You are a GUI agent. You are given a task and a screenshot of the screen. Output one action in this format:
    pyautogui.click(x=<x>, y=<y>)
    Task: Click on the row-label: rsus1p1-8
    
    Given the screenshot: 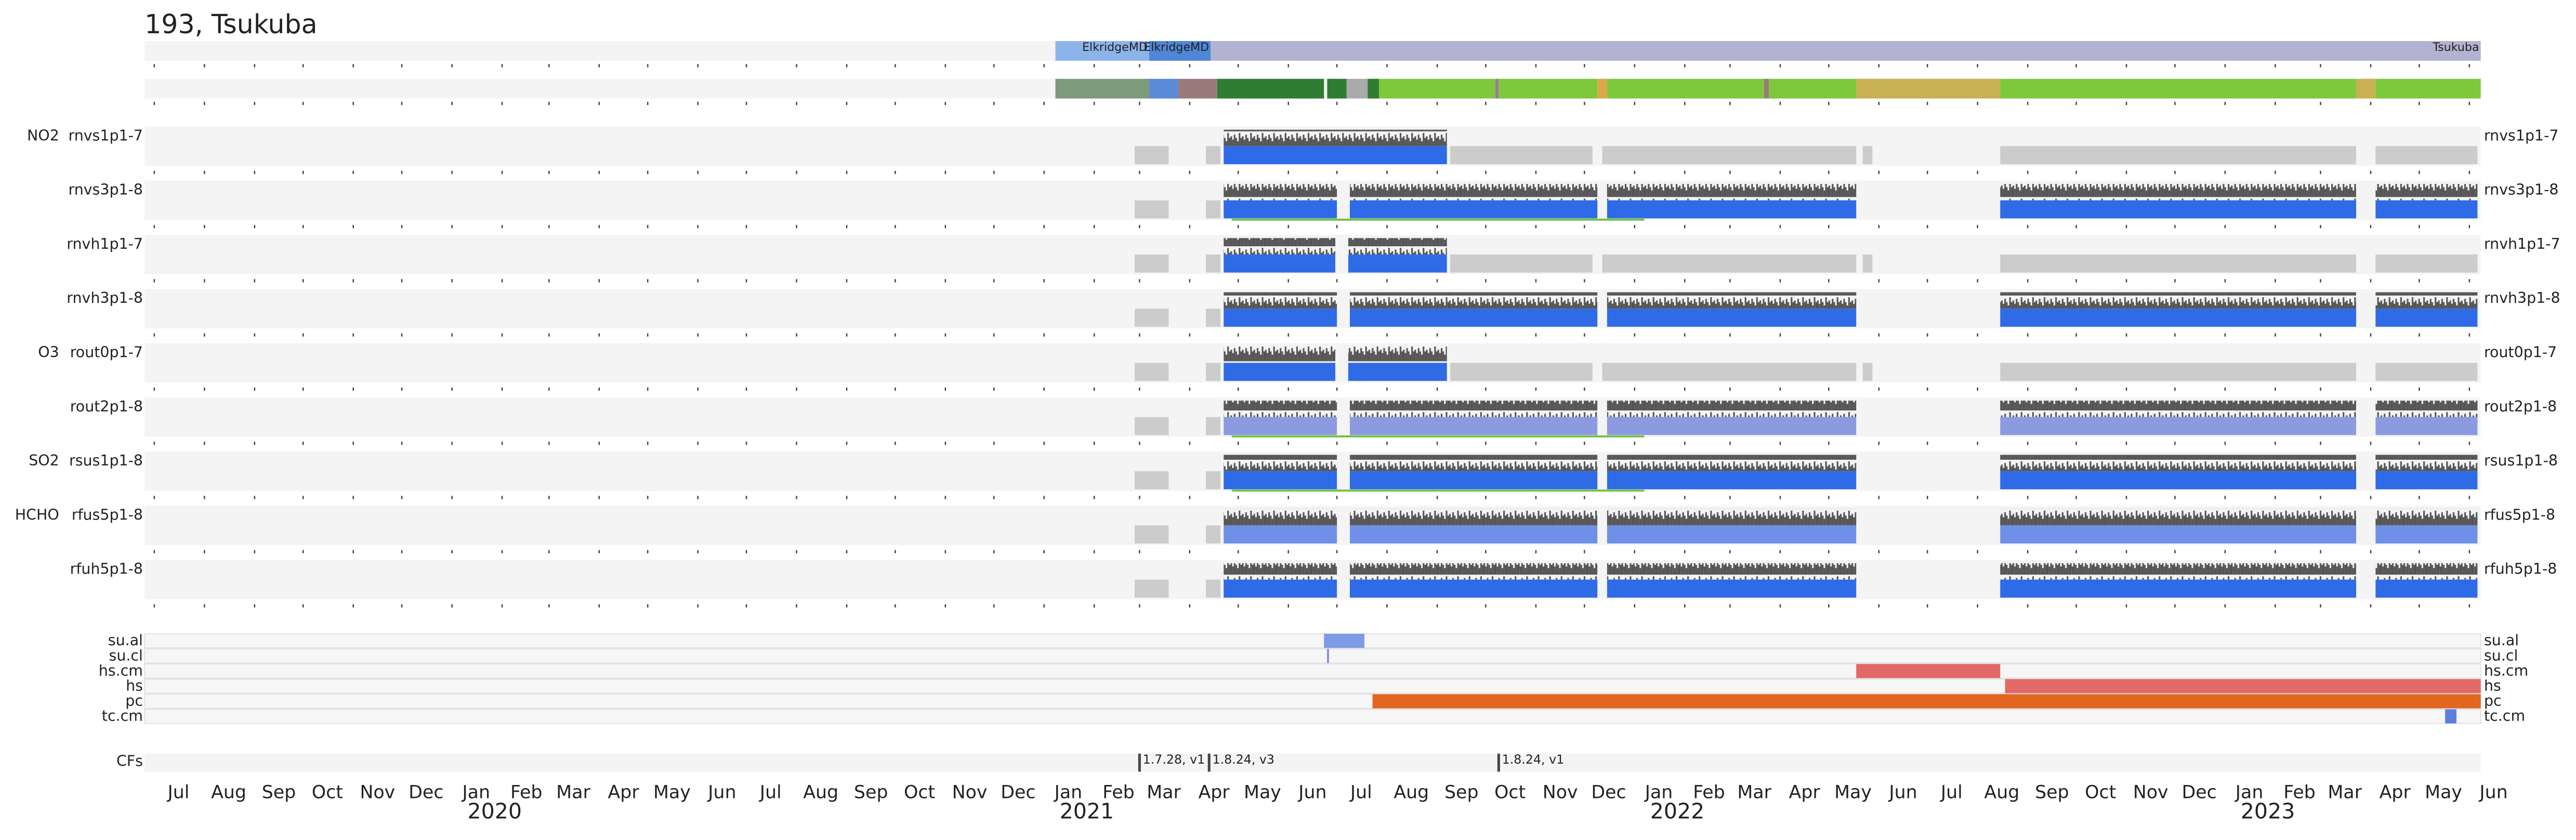 What is the action you would take?
    pyautogui.click(x=106, y=460)
    